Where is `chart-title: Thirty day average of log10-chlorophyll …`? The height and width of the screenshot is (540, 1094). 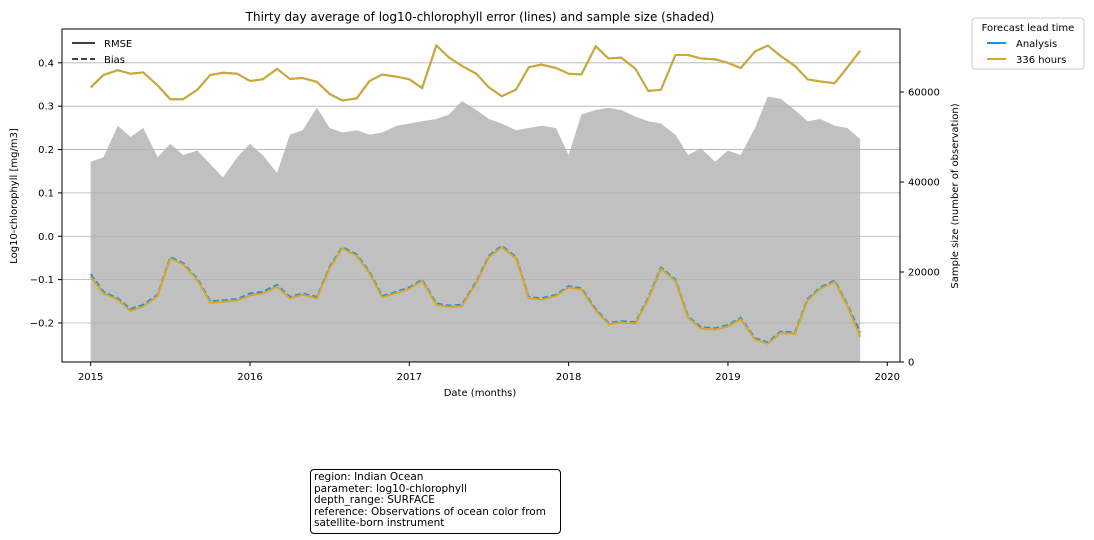 chart-title: Thirty day average of log10-chlorophyll … is located at coordinates (480, 17).